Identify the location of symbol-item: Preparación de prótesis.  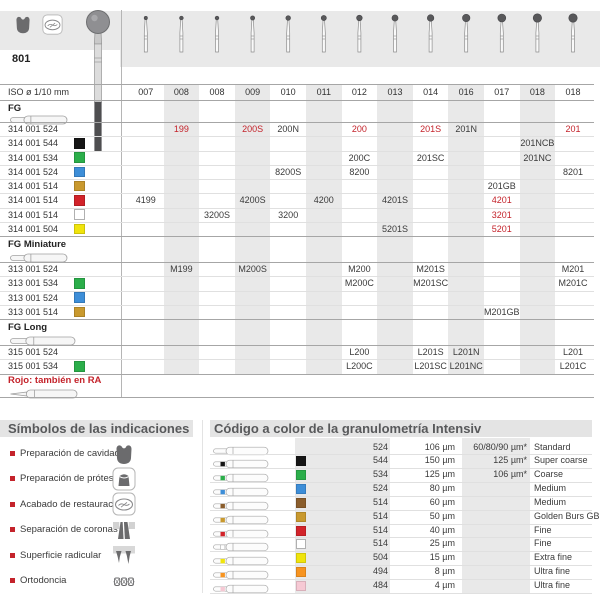
(97, 478).